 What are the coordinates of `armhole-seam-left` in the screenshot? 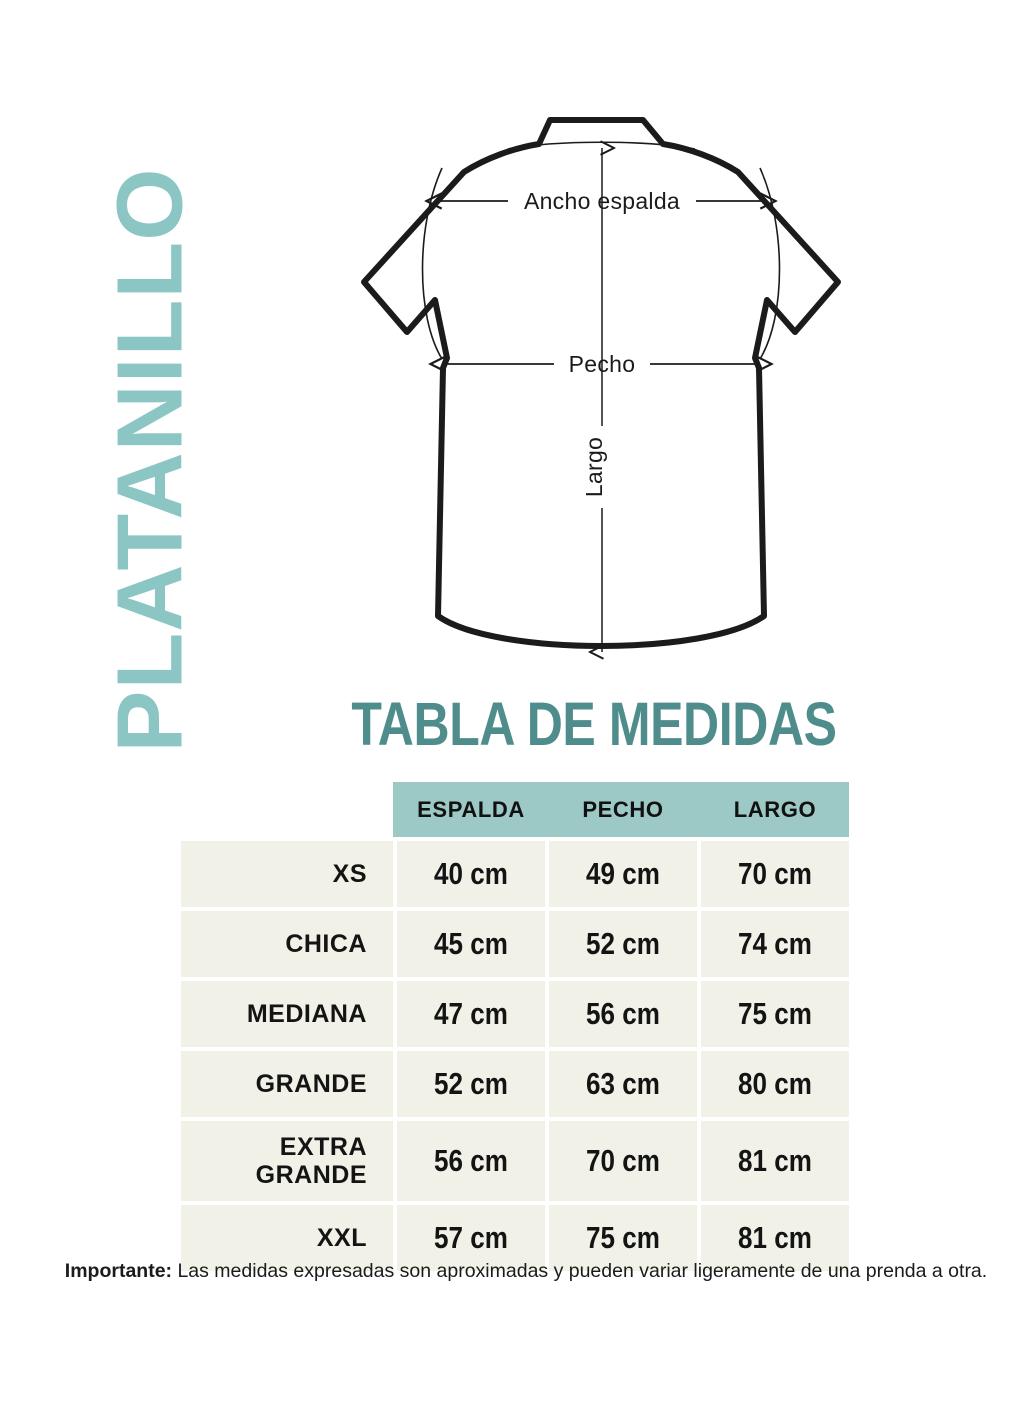 It's located at (432, 263).